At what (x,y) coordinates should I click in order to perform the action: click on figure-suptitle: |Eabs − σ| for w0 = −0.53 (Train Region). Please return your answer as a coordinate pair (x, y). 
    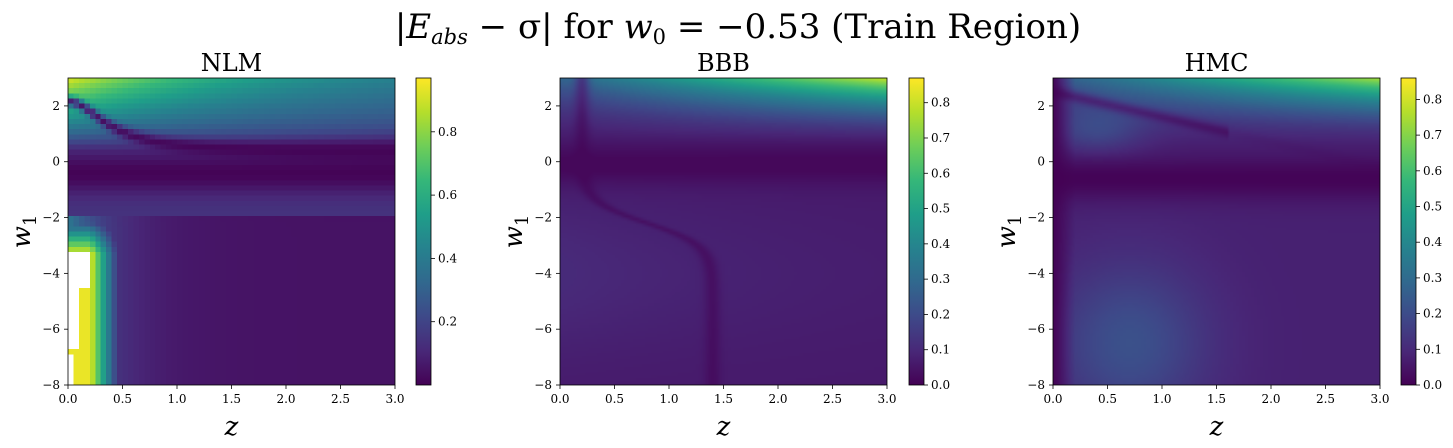
    Looking at the image, I should click on (738, 28).